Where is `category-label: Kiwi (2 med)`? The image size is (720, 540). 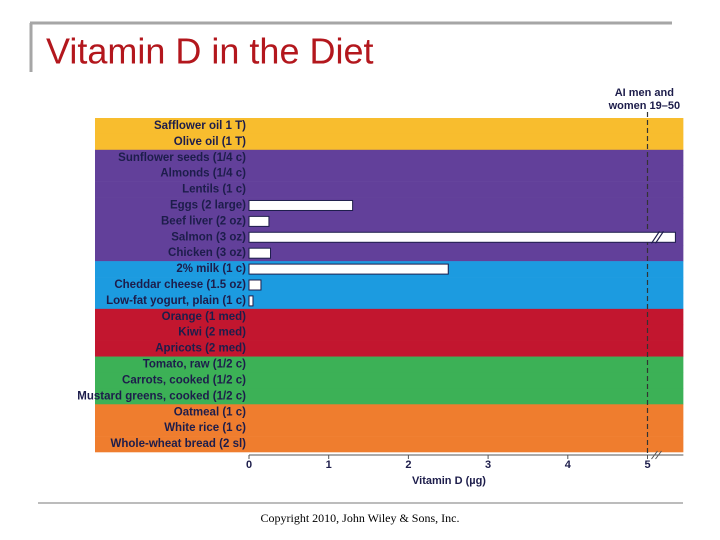
category-label: Kiwi (2 med) is located at coordinates (212, 333).